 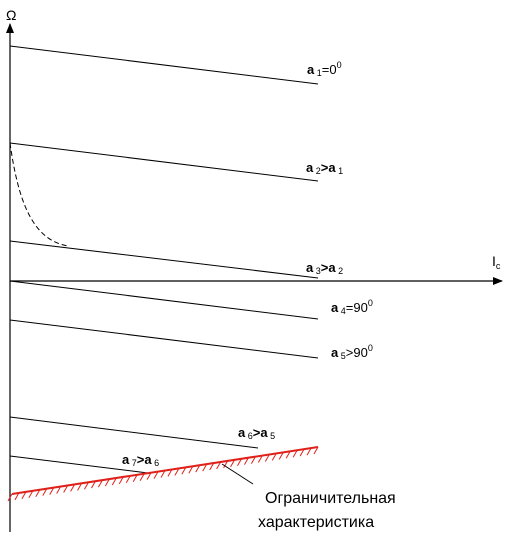 What do you see at coordinates (324, 268) in the screenshot?
I see `line-label-a3: a 3>a 2` at bounding box center [324, 268].